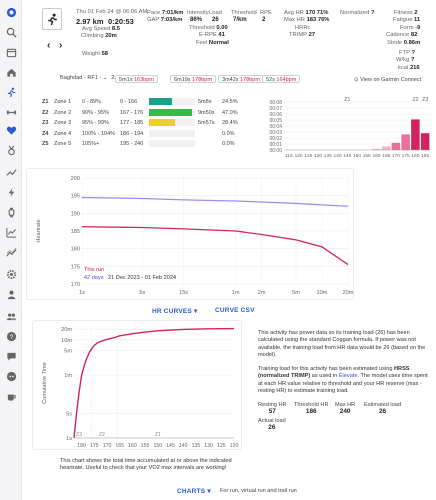 The height and width of the screenshot is (500, 436). I want to click on zone-share: 0.0%, so click(228, 144).